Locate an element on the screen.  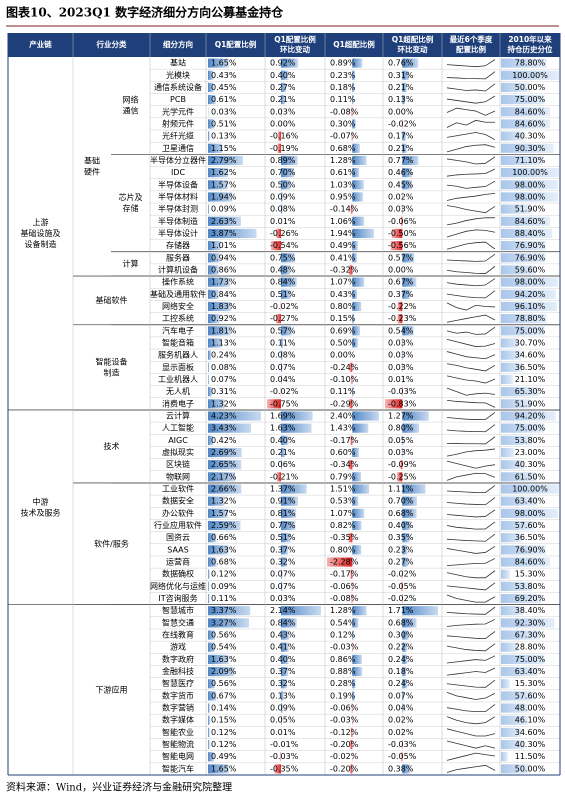
value-text: 0.67% is located at coordinates (401, 282).